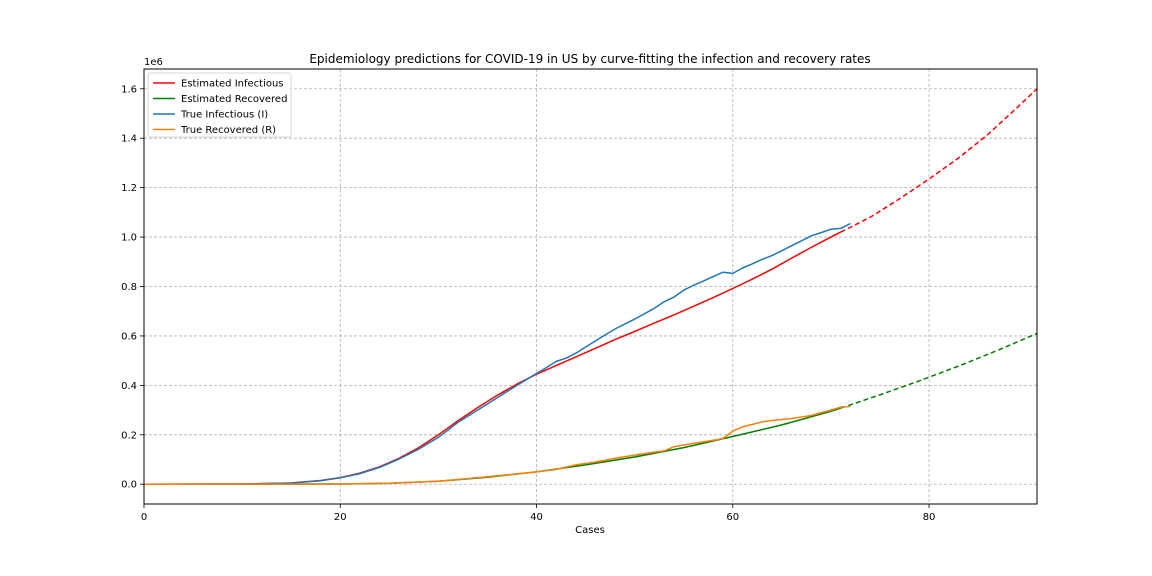 The width and height of the screenshot is (1152, 576). What do you see at coordinates (129, 435) in the screenshot?
I see `y-tick-label: 0.2` at bounding box center [129, 435].